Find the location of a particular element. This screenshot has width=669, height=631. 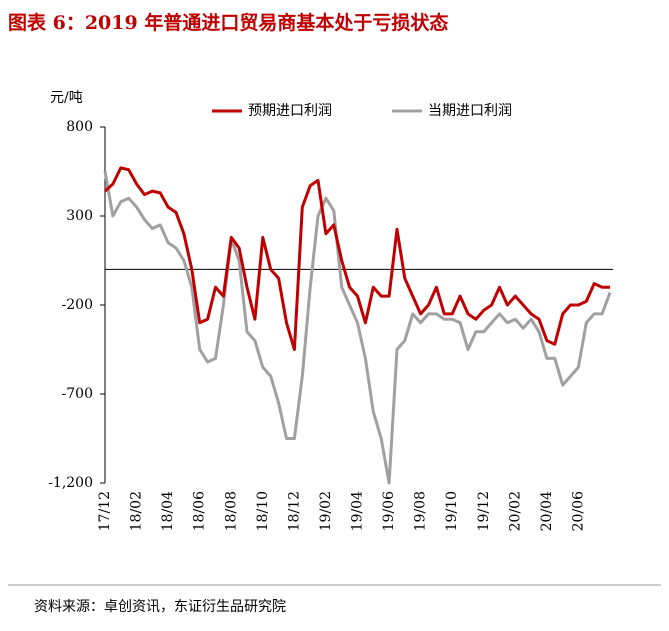

x-tick-label: 19/06 is located at coordinates (389, 511).